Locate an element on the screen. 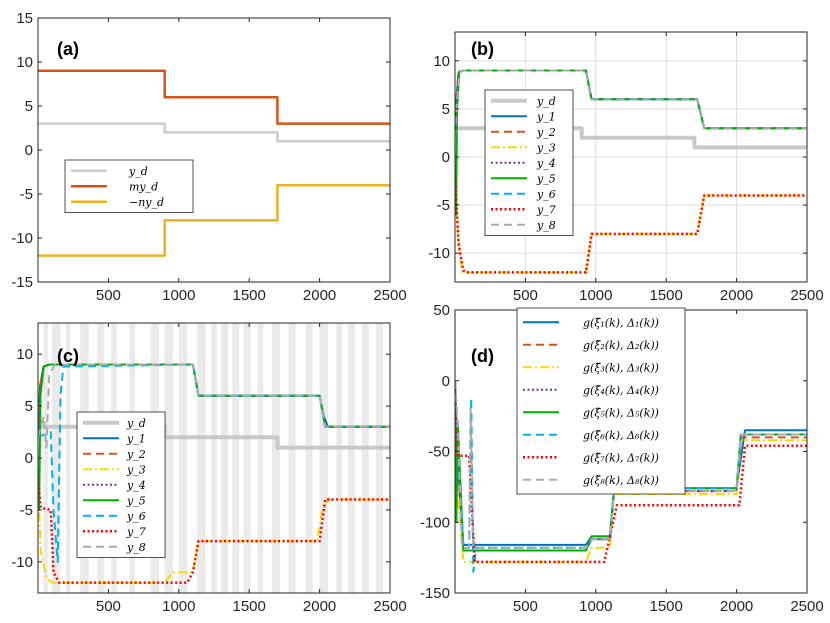 The height and width of the screenshot is (623, 830). legend-label-0: g(ξ̃₁(k), Δ₁(k)) is located at coordinates (621, 322).